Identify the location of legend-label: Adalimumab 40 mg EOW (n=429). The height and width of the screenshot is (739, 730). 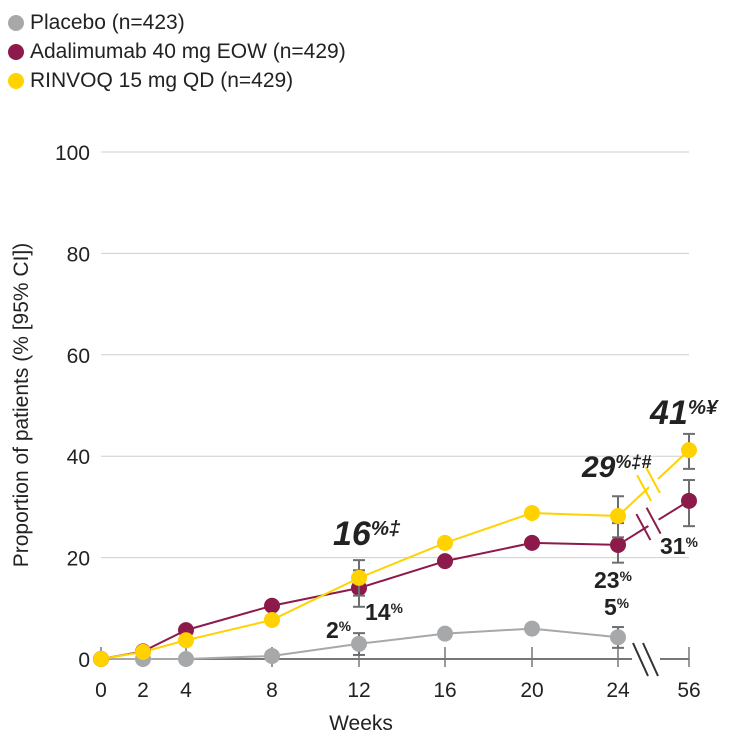
(188, 51).